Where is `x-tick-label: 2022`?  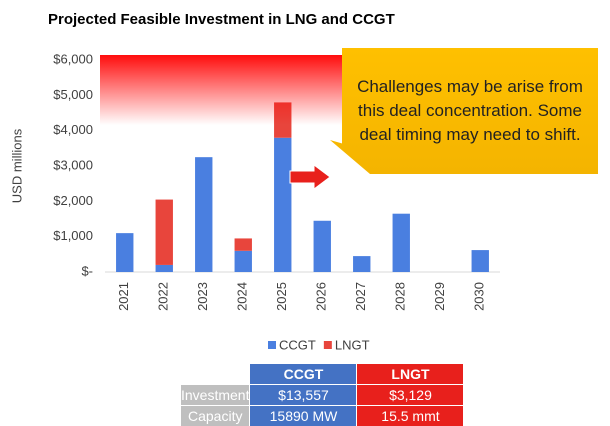 x-tick-label: 2022 is located at coordinates (163, 296).